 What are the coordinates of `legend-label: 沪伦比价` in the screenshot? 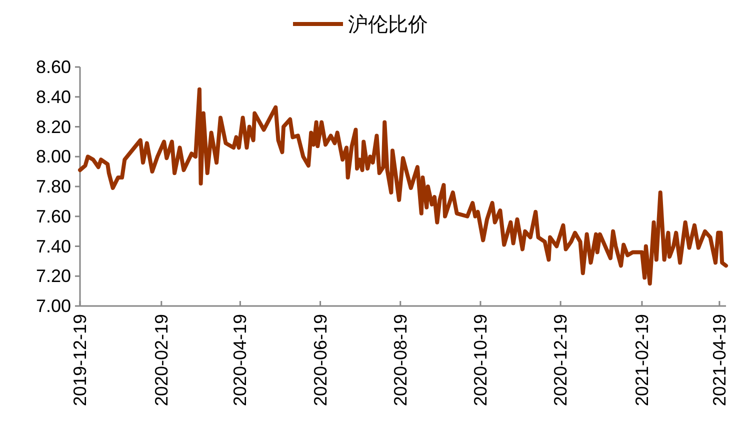 It's located at (388, 24).